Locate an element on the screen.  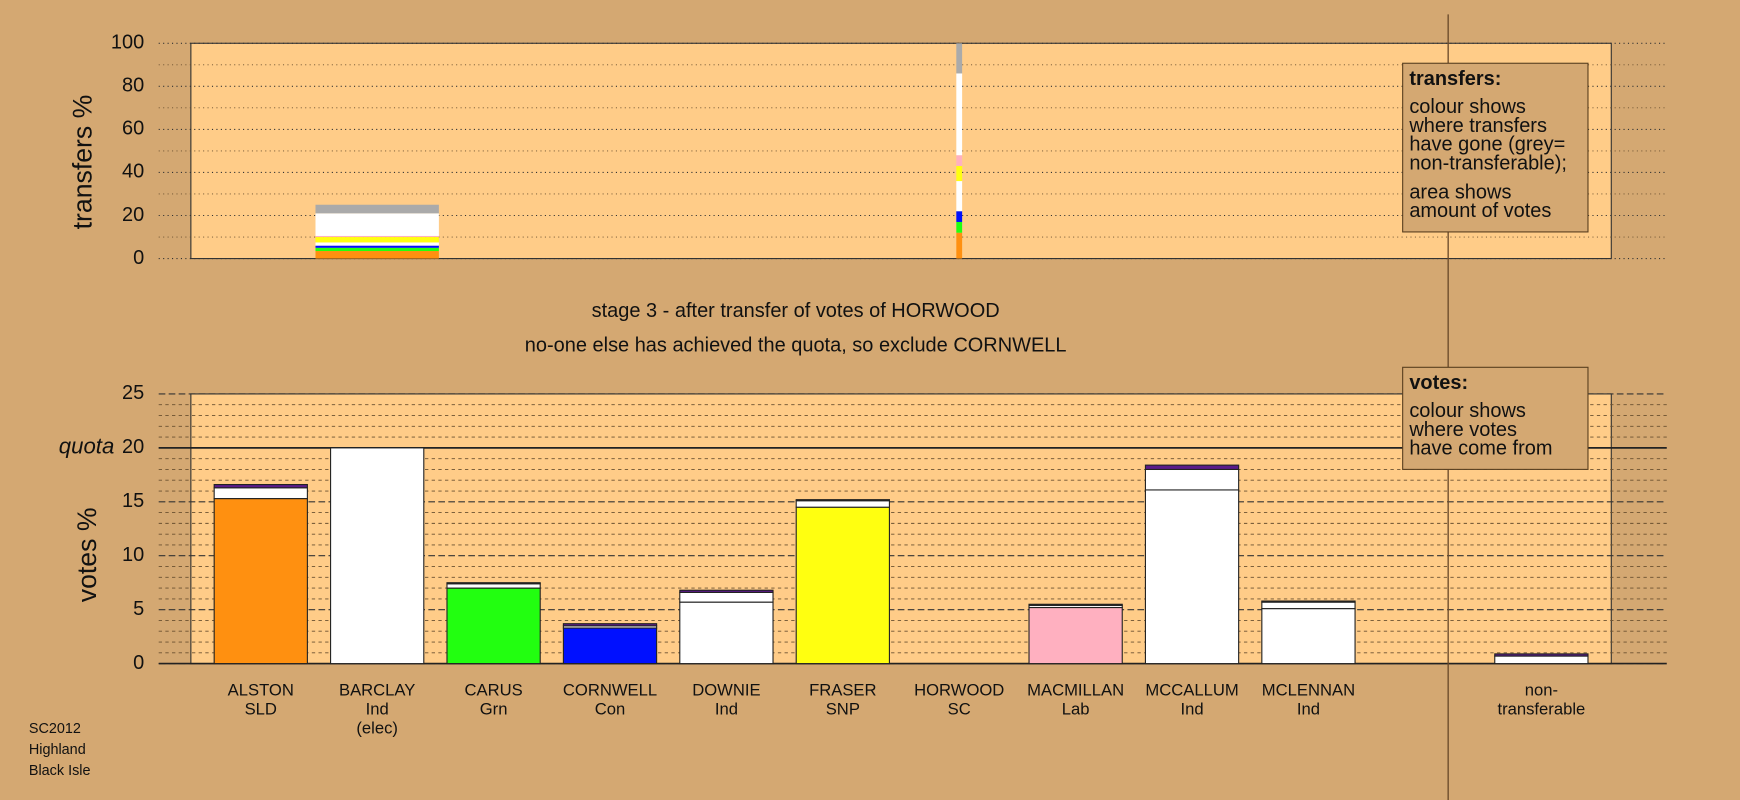
legend-text: where votes is located at coordinates (1462, 430).